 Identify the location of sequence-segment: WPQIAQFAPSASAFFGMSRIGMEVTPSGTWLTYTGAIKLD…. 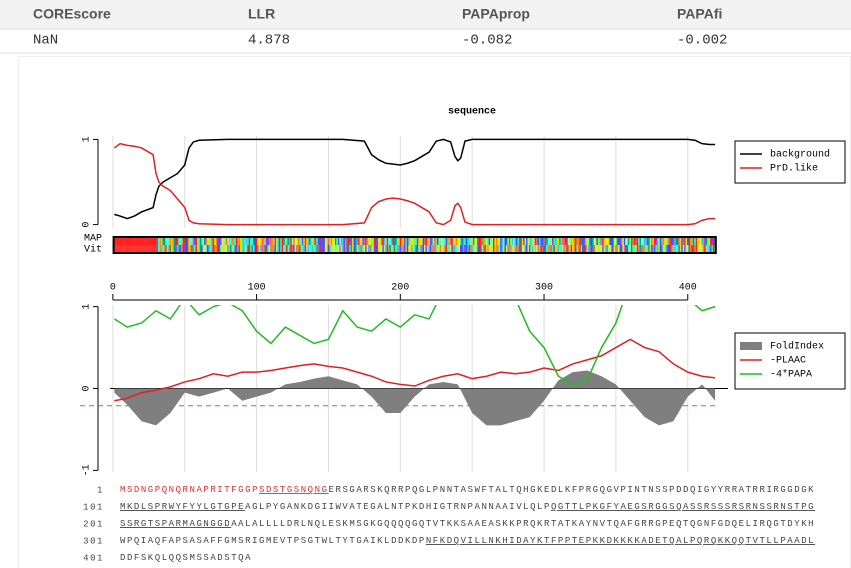
(273, 541).